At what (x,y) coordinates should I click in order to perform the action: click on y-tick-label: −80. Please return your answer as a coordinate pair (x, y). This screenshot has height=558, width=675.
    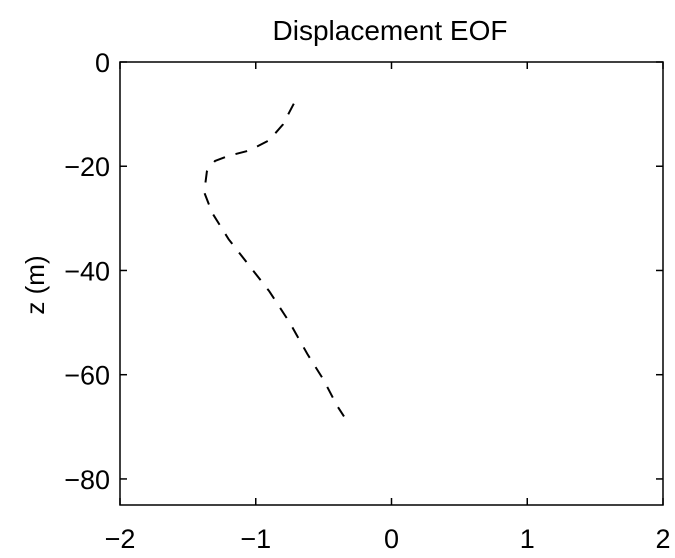
    Looking at the image, I should click on (87, 480).